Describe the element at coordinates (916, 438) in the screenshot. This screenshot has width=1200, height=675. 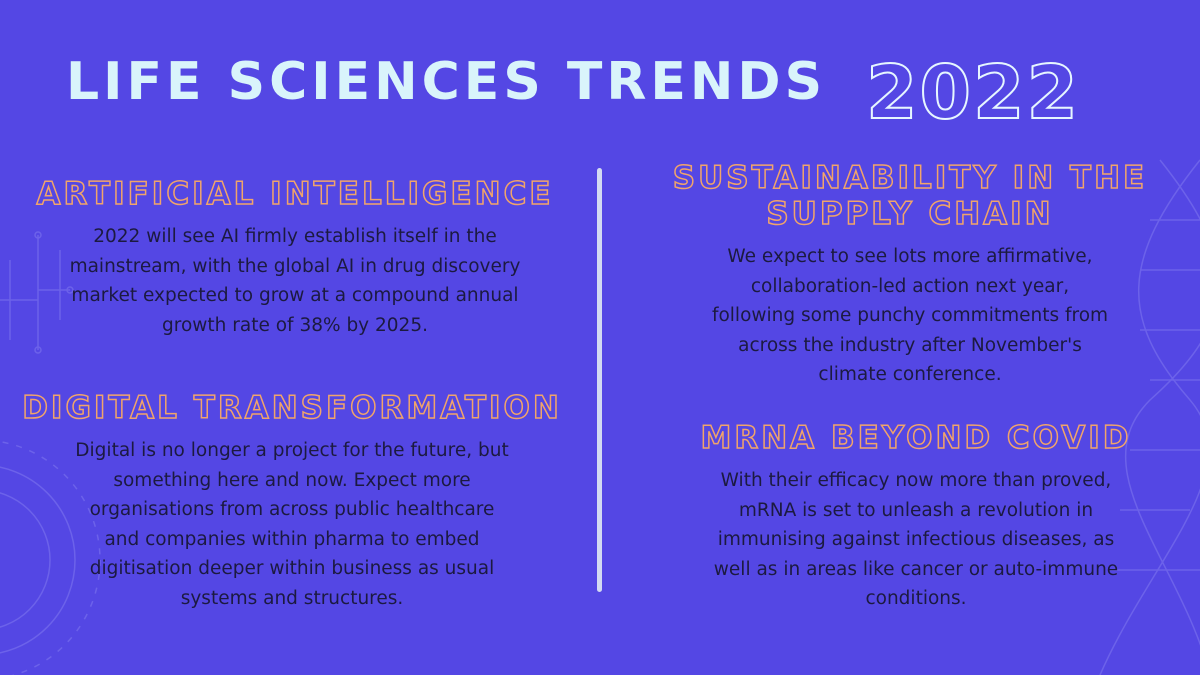
I see `heading-line: MRNA BEYOND COVID` at that location.